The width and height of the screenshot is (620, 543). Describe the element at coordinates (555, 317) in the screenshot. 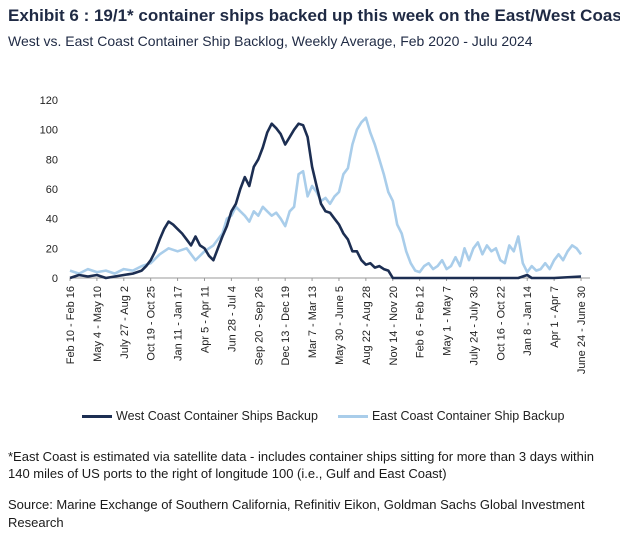

I see `x-tick-label: Apr 1 - Apr 7` at that location.